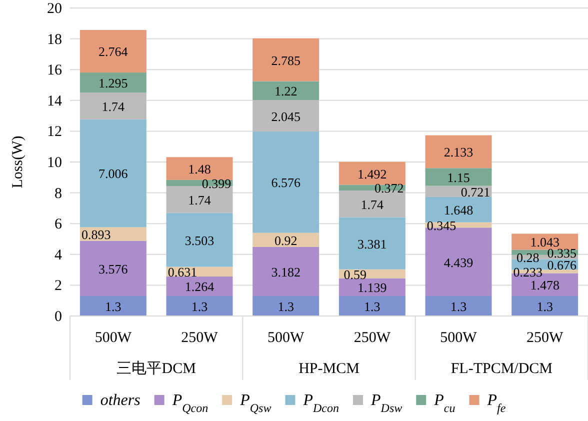  What do you see at coordinates (156, 368) in the screenshot?
I see `text: 三电平DCM` at bounding box center [156, 368].